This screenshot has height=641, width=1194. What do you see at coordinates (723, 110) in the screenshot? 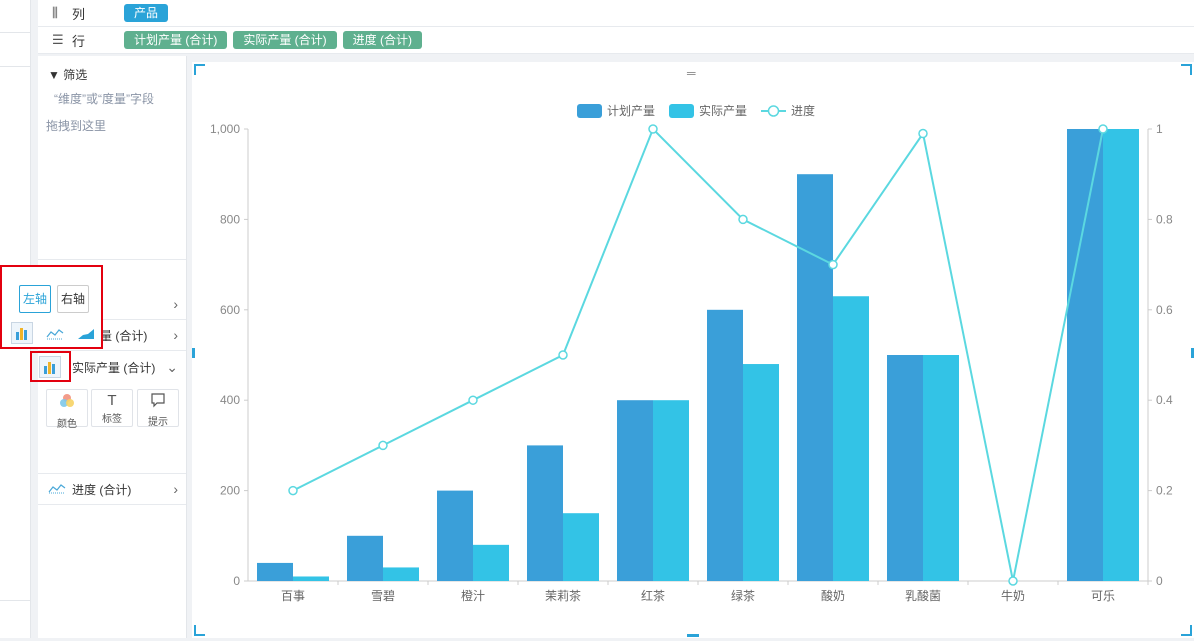
I see `legend-label: 实际产量` at bounding box center [723, 110].